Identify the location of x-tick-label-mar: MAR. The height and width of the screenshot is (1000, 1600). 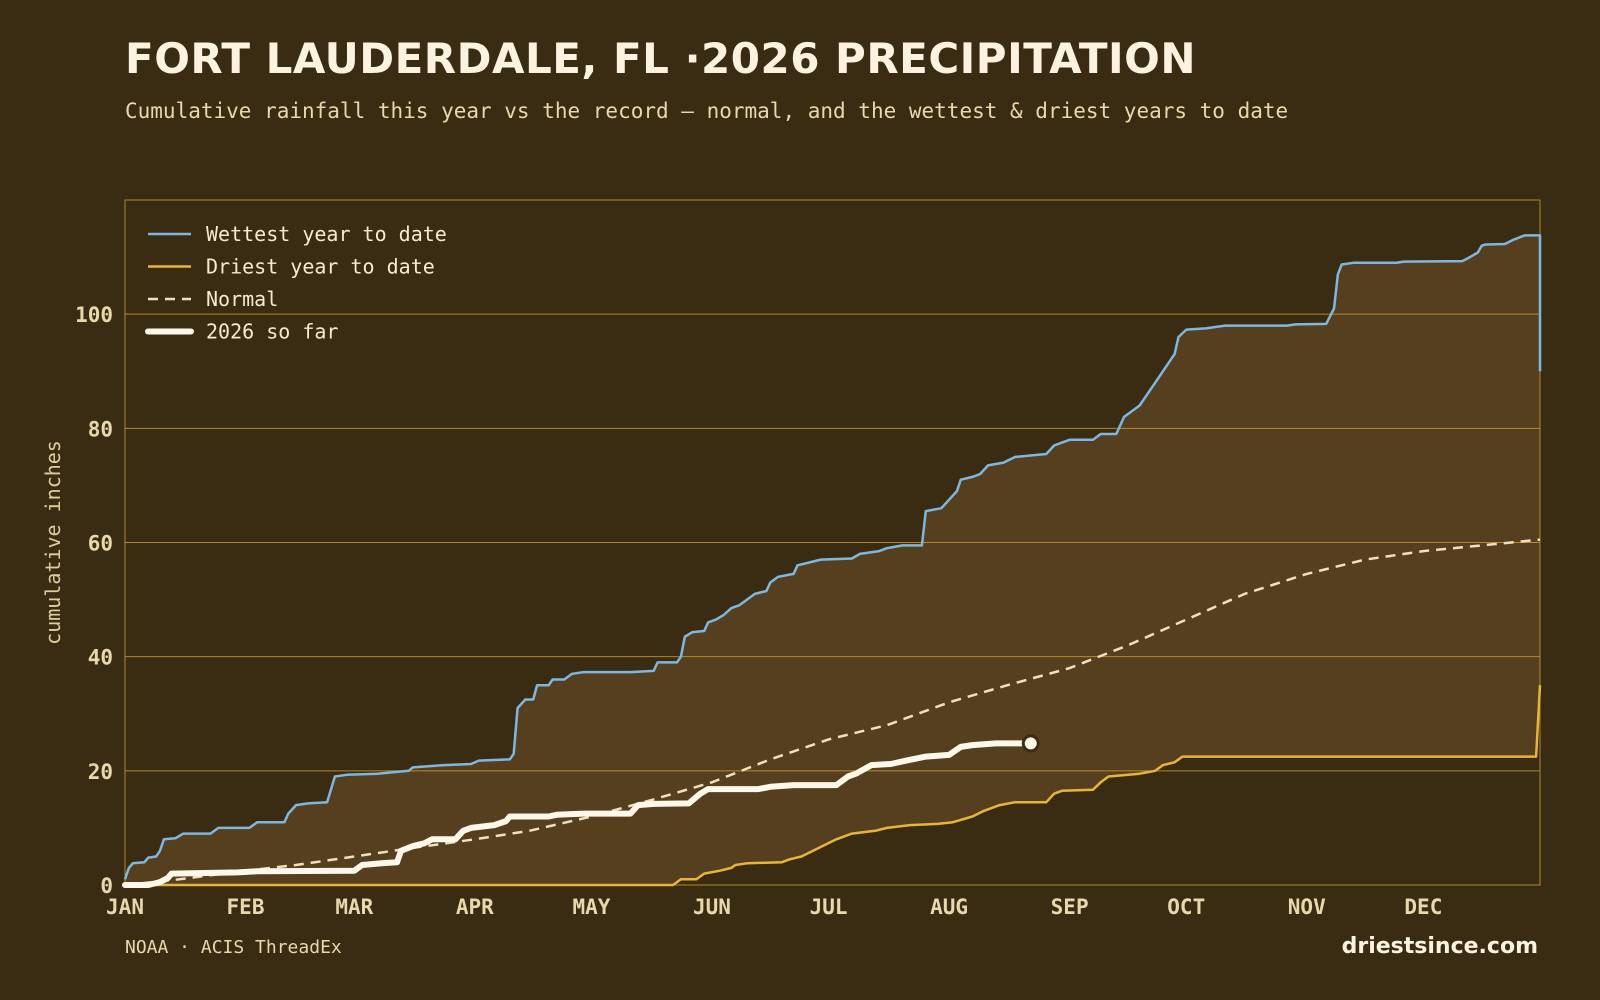
(354, 907).